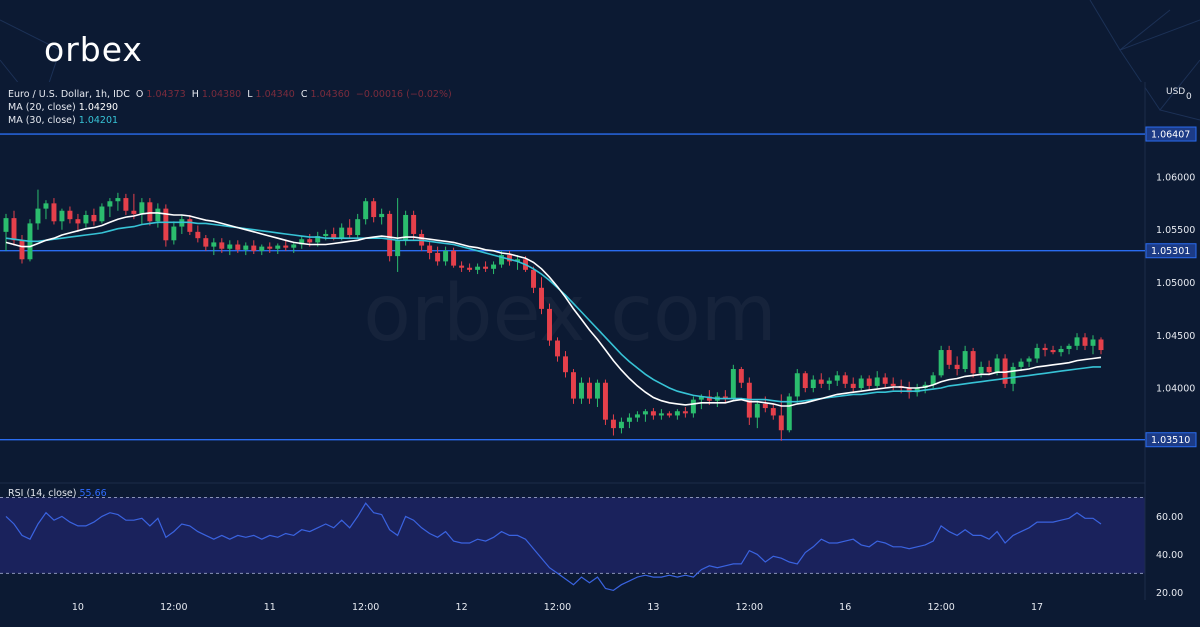  I want to click on time-tick-label: 16, so click(845, 607).